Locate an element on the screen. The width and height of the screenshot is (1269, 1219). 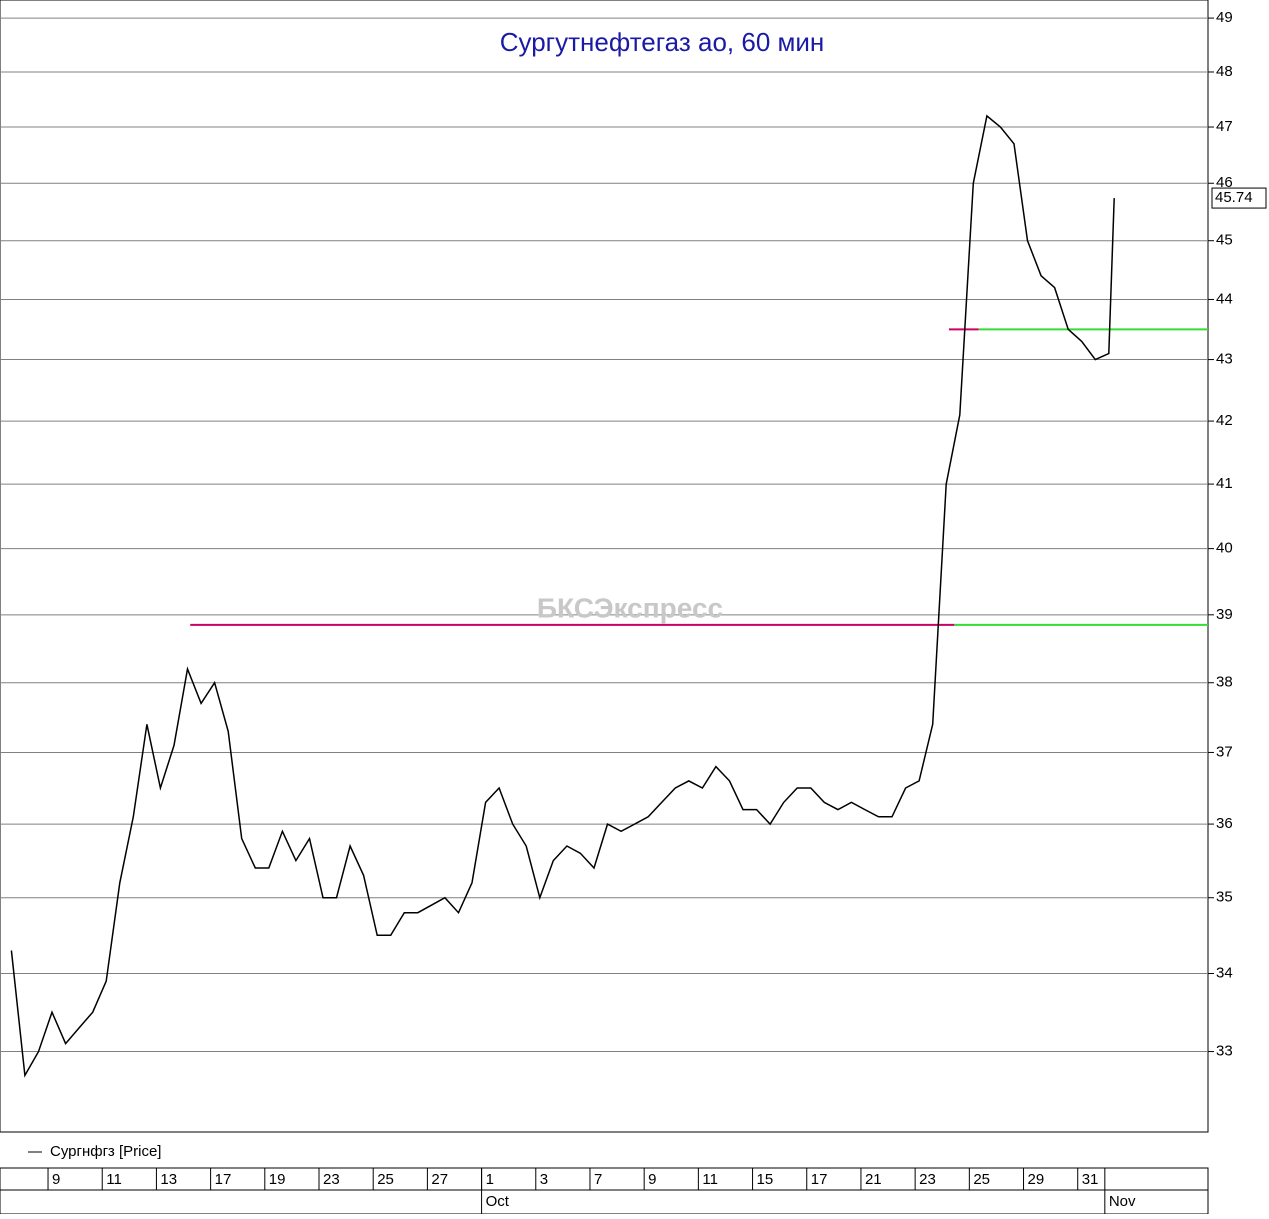
x-tick-label: 1 is located at coordinates (490, 1179).